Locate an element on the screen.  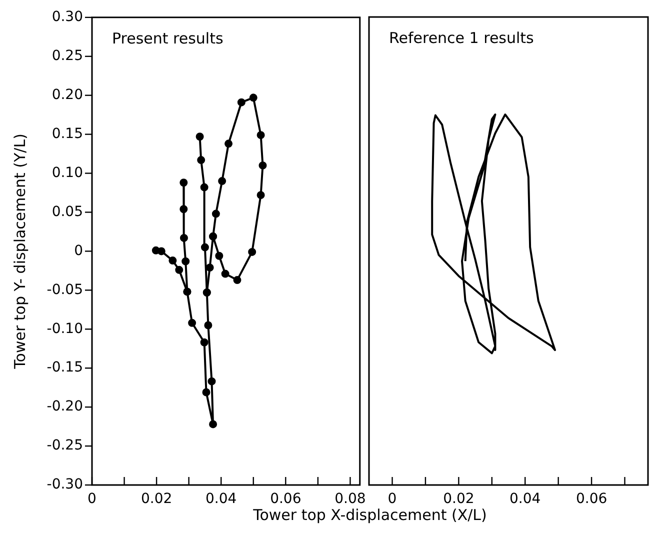
y-tick-label: 0.30 is located at coordinates (67, 17).